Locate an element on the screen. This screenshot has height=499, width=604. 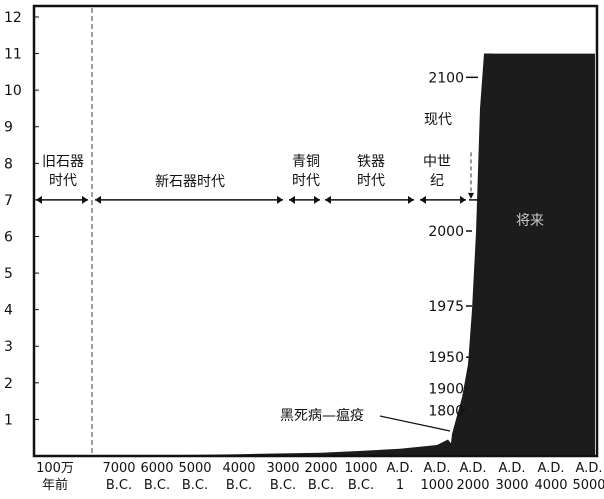
period-label: 铁器 is located at coordinates (371, 162).